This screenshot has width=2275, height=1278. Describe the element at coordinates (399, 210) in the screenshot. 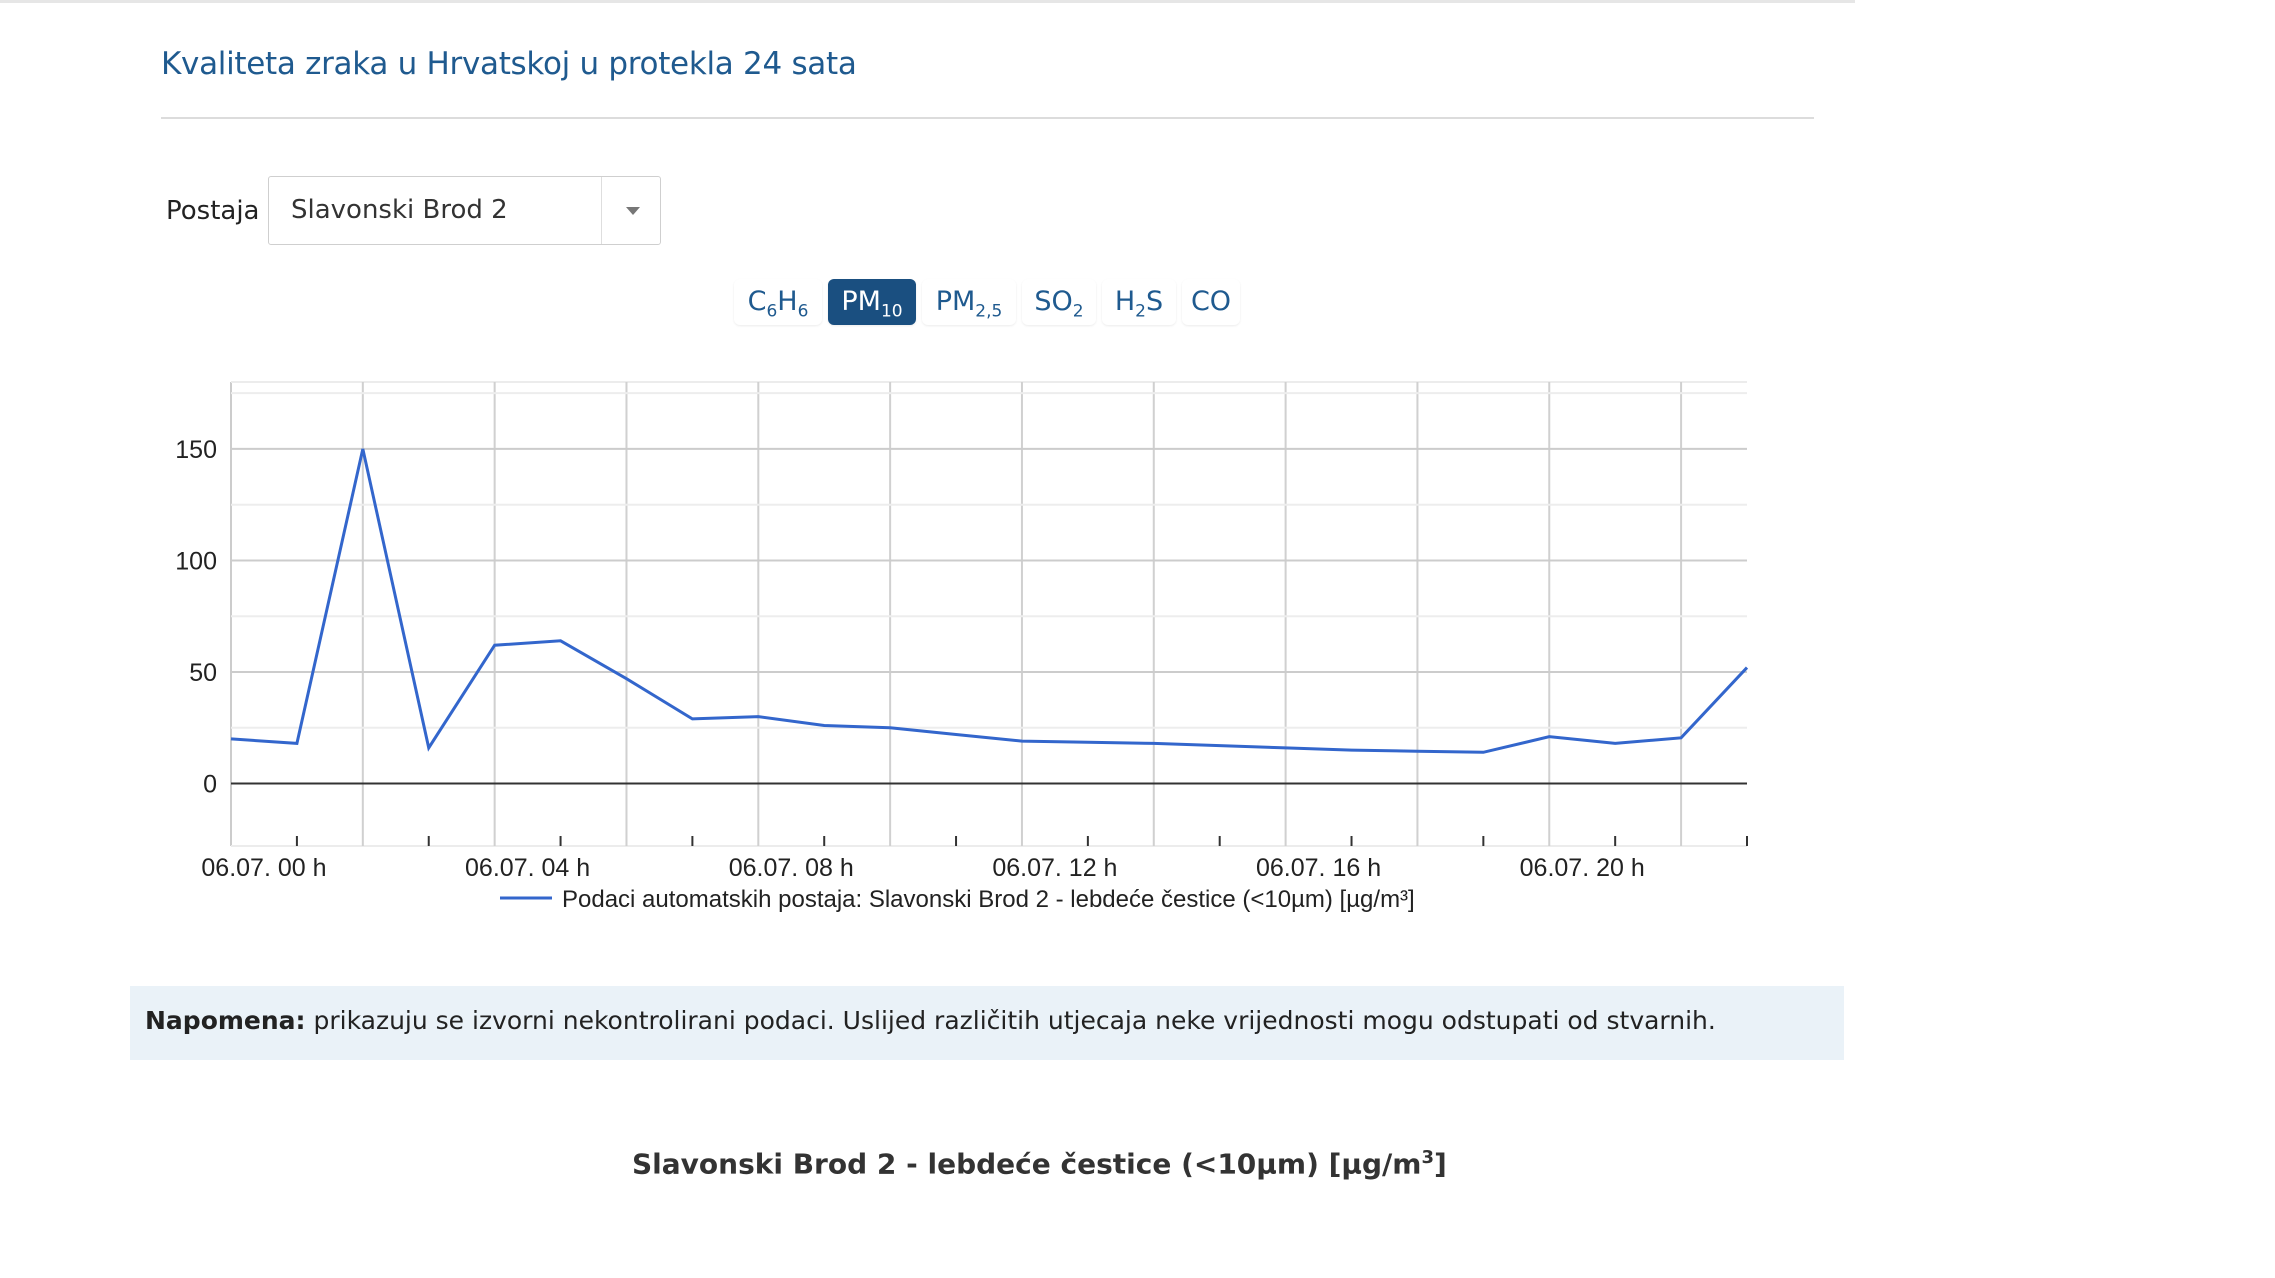

I see `station-select-value: Slavonski Brod 2` at that location.